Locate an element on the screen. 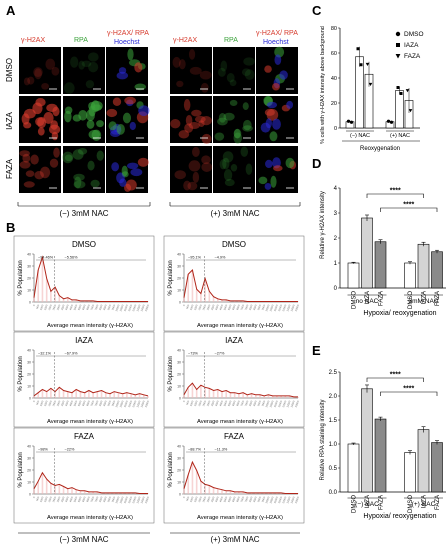  micrograph-right-iaza-merge-nucleus is located at coordinates (276, 124).